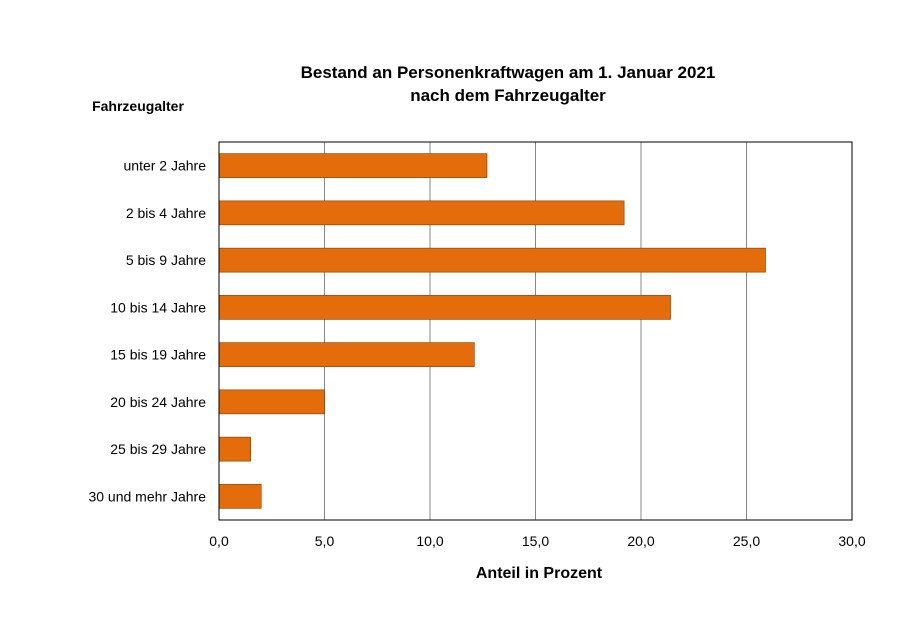 This screenshot has height=617, width=920. Describe the element at coordinates (166, 213) in the screenshot. I see `category-label: 2 bis 4 Jahre` at that location.